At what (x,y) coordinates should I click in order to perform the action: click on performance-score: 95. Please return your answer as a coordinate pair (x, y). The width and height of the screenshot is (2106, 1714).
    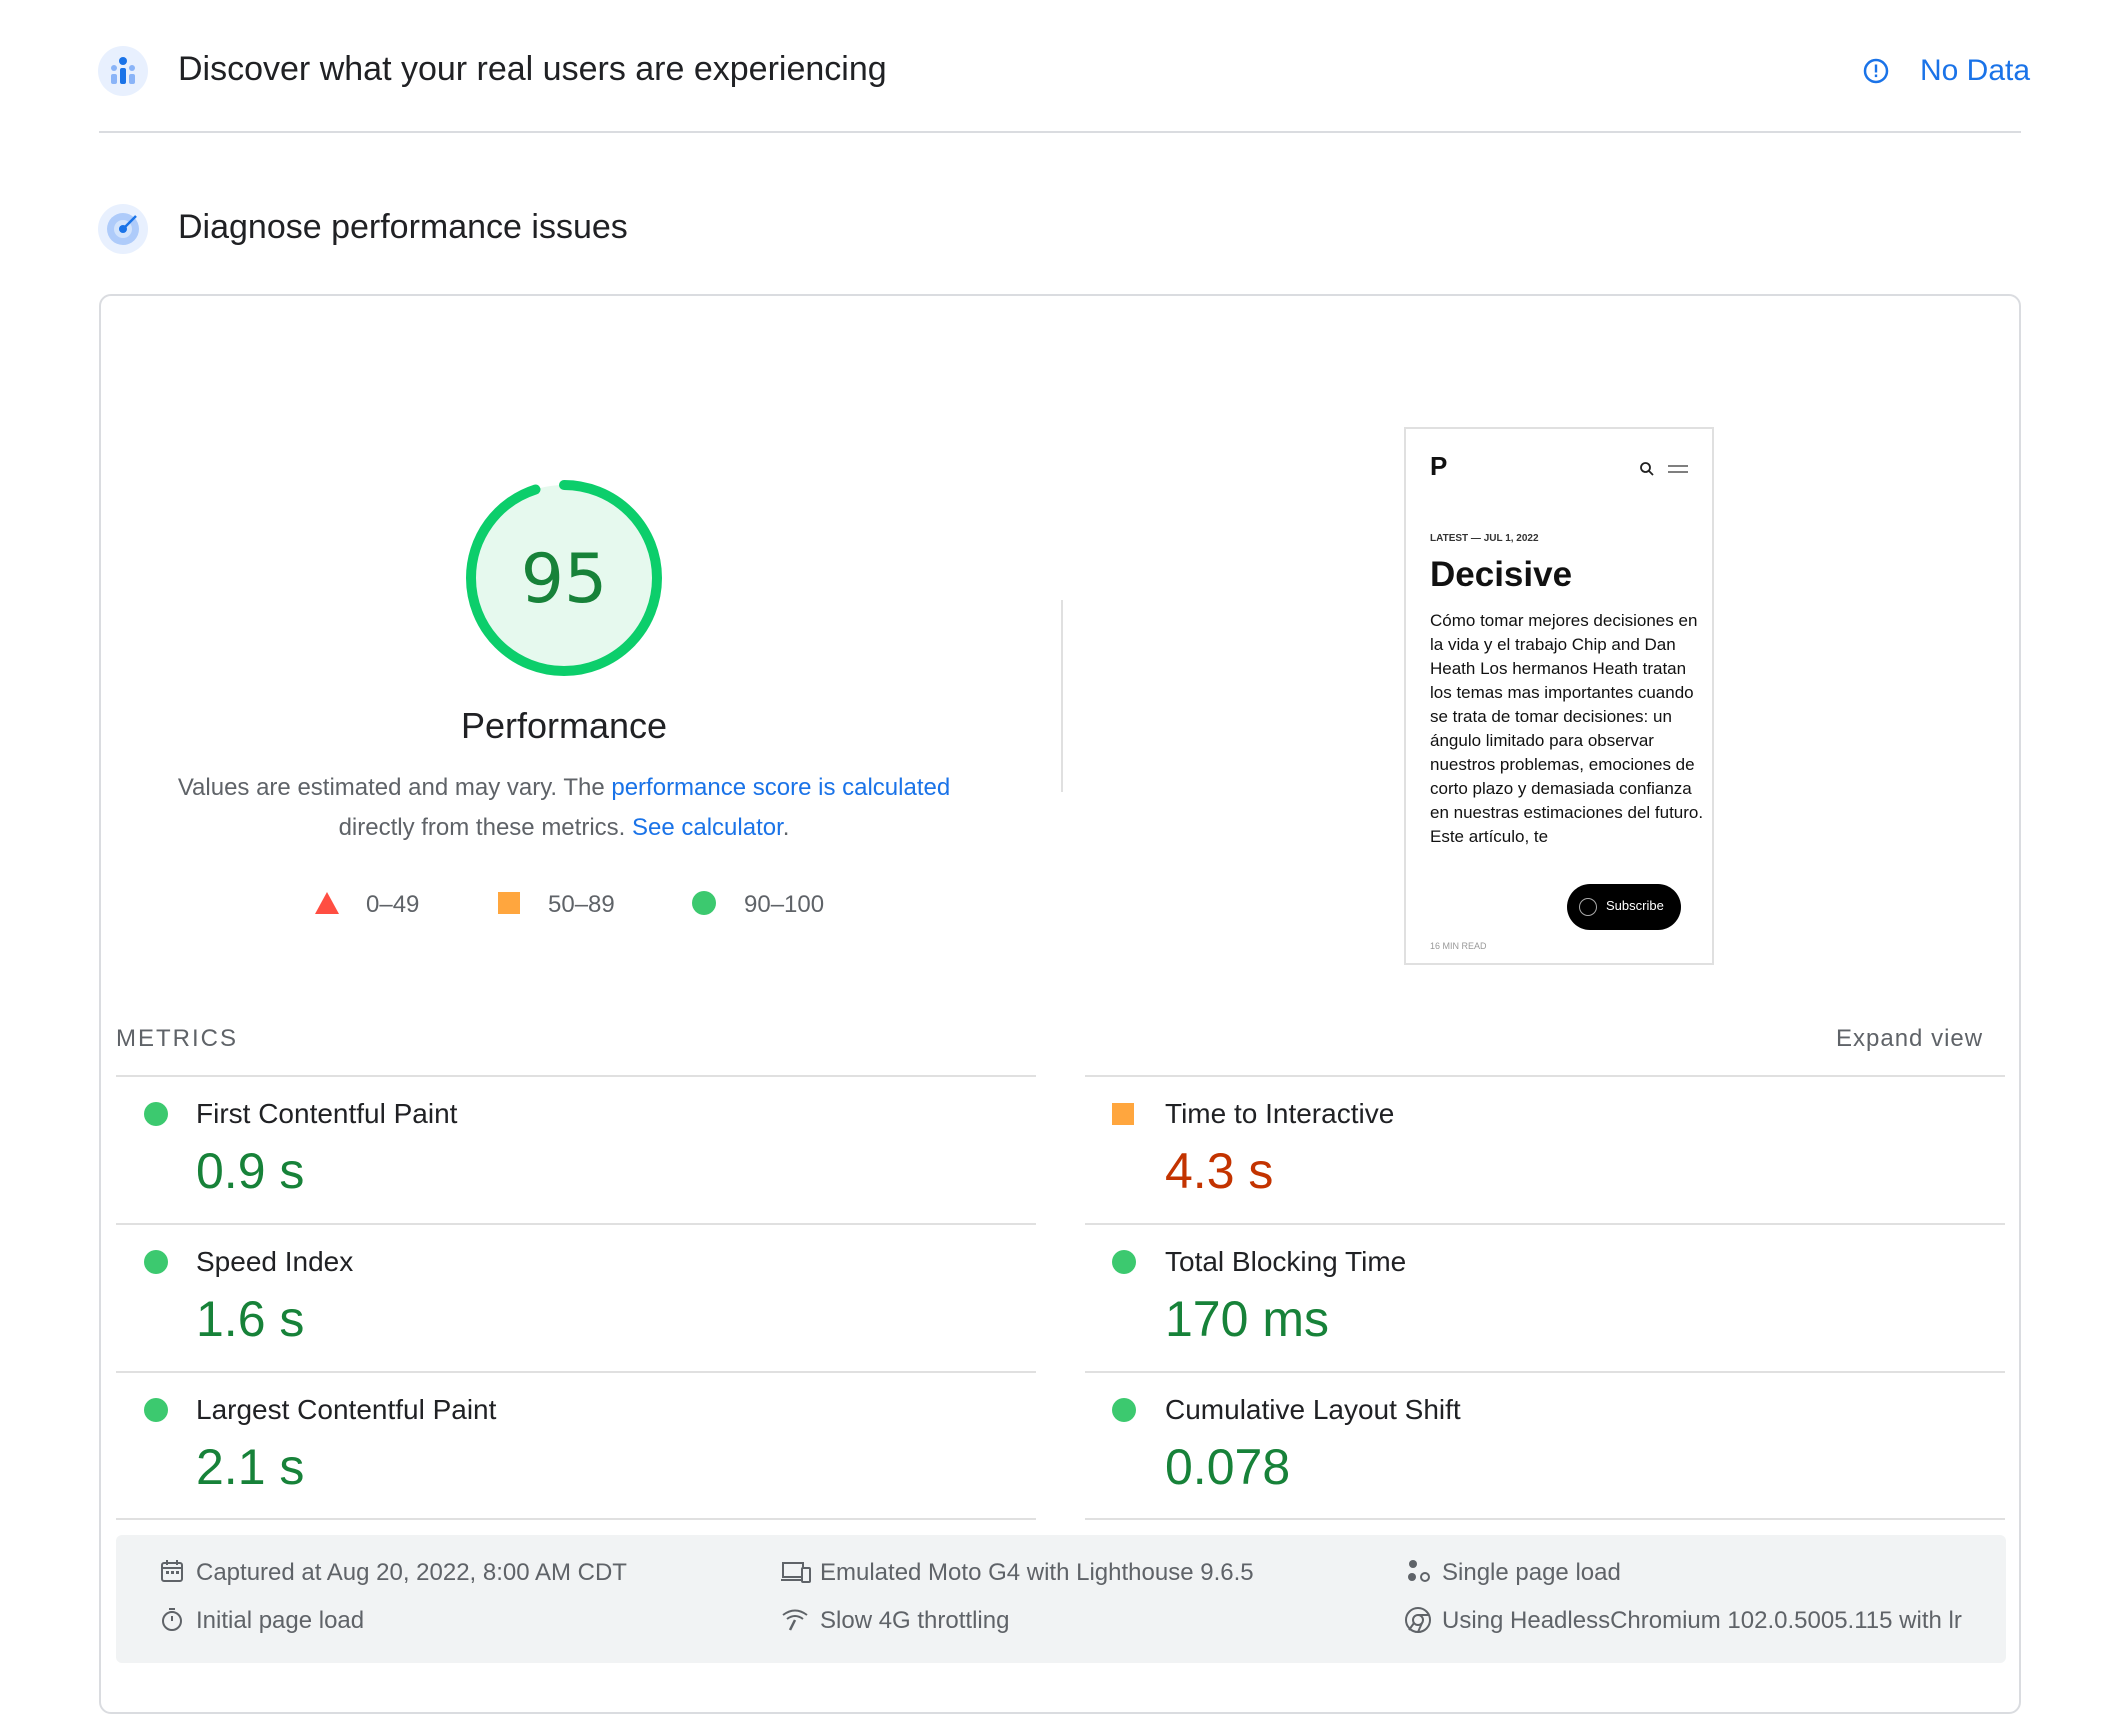
    Looking at the image, I should click on (564, 579).